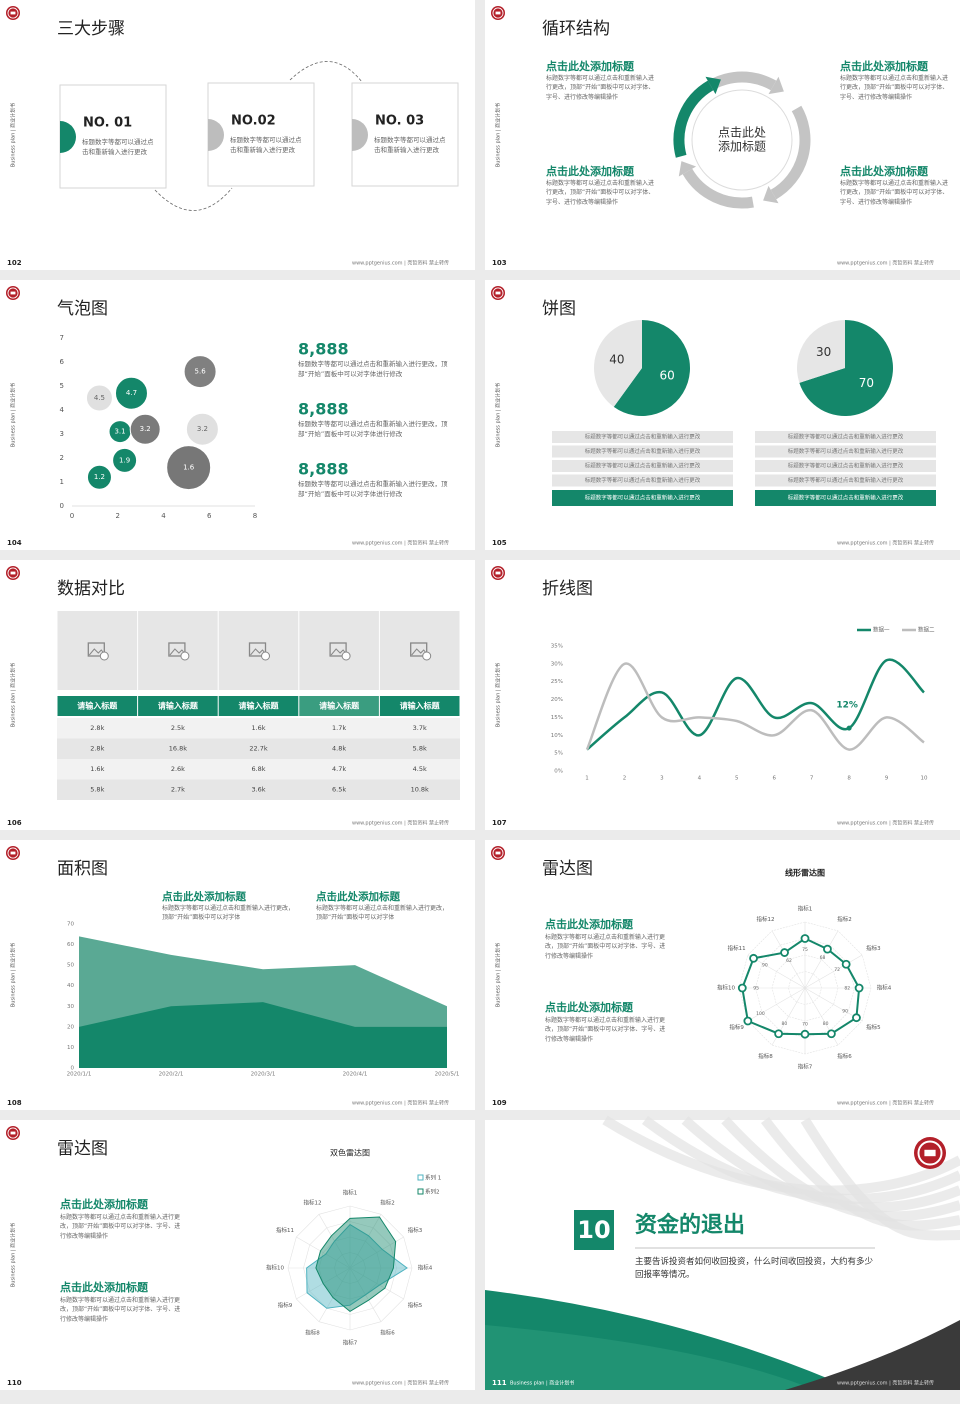 The width and height of the screenshot is (960, 1404). What do you see at coordinates (62, 434) in the screenshot?
I see `y-tick-label: 3` at bounding box center [62, 434].